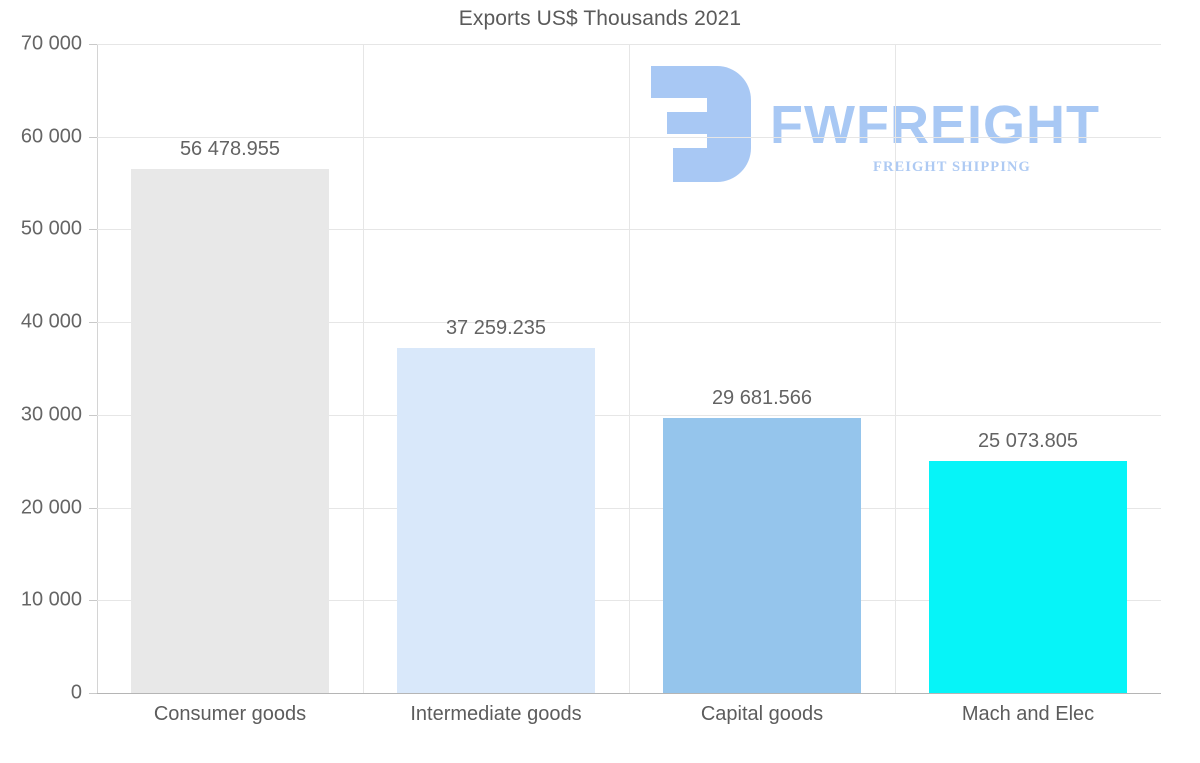 This screenshot has height=763, width=1200. Describe the element at coordinates (629, 693) in the screenshot. I see `x-axis-line` at that location.